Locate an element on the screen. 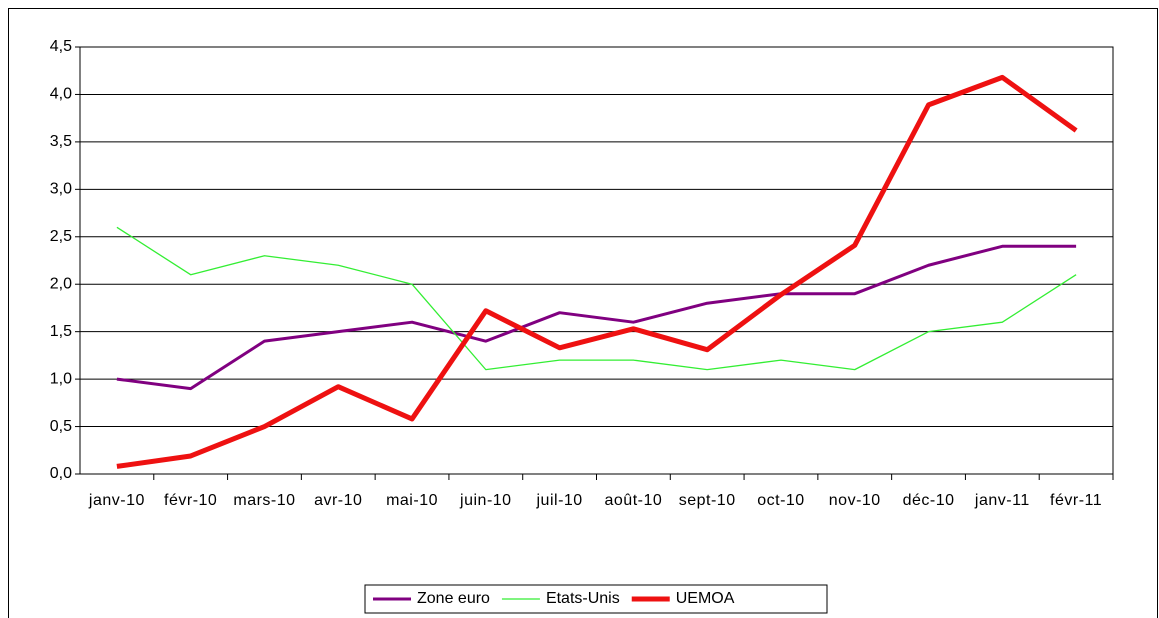 The width and height of the screenshot is (1159, 618). legend-label: Zone euro is located at coordinates (453, 598).